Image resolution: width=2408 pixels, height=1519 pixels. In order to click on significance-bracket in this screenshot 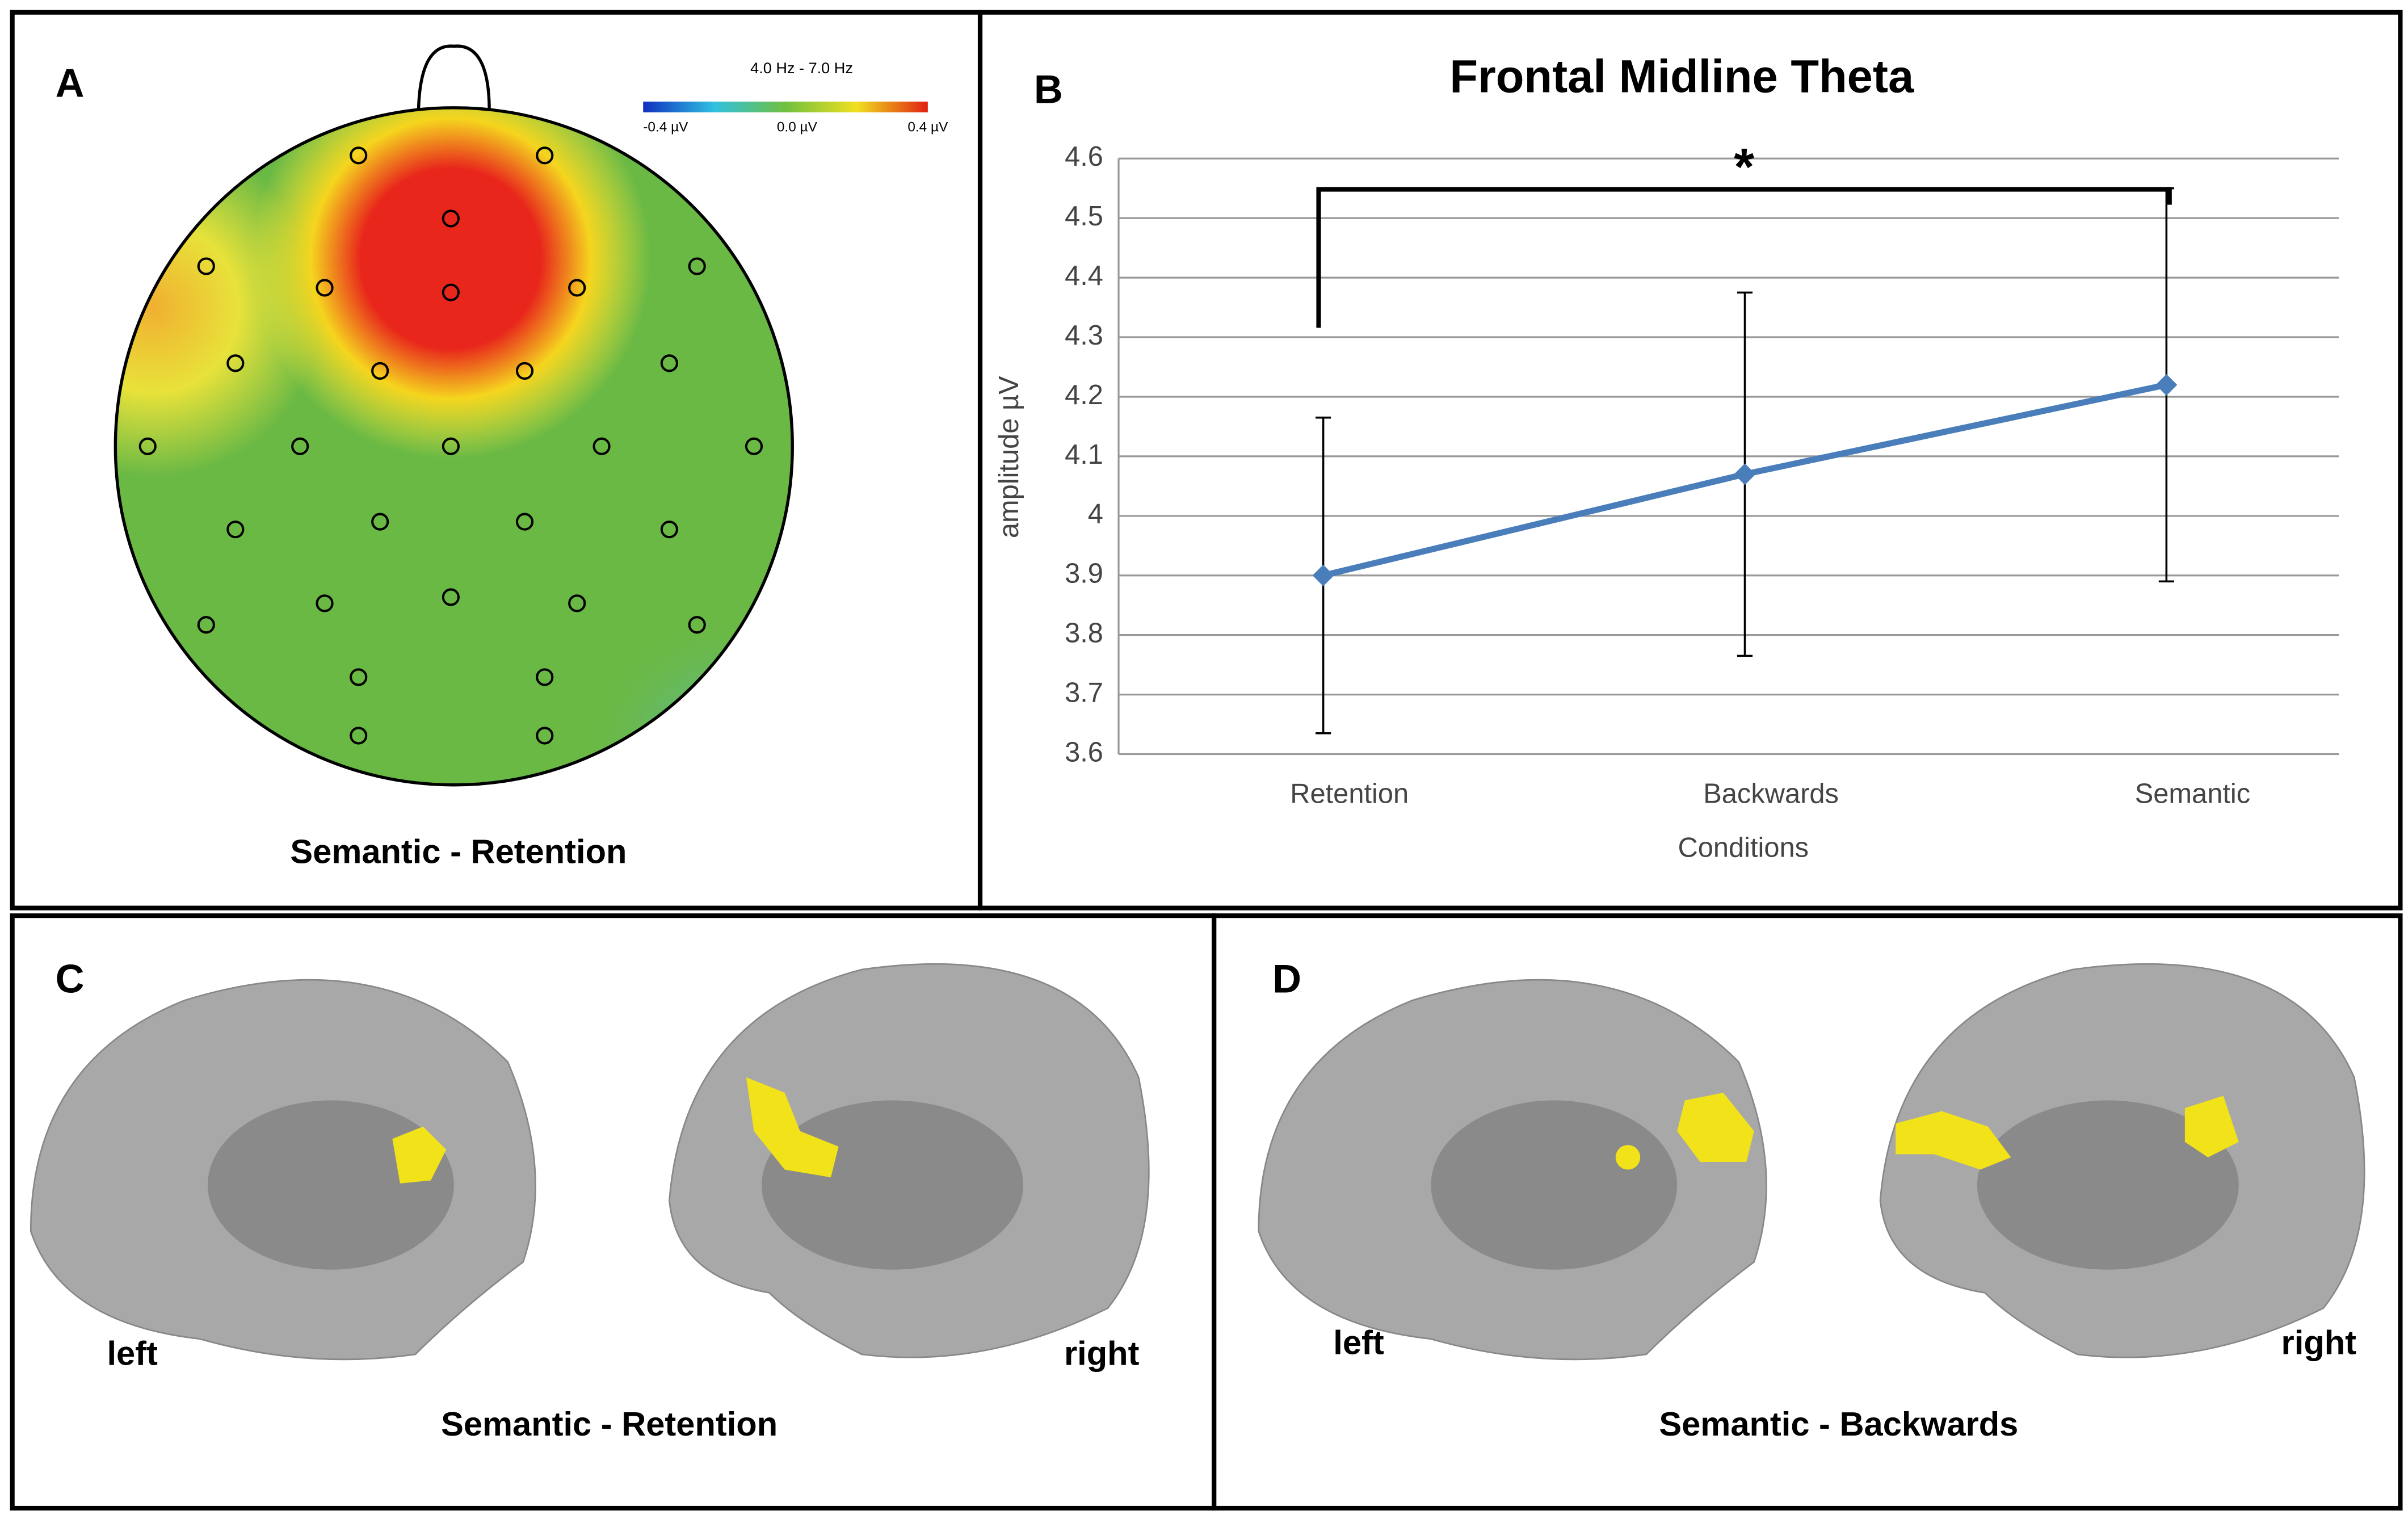, I will do `click(1744, 257)`.